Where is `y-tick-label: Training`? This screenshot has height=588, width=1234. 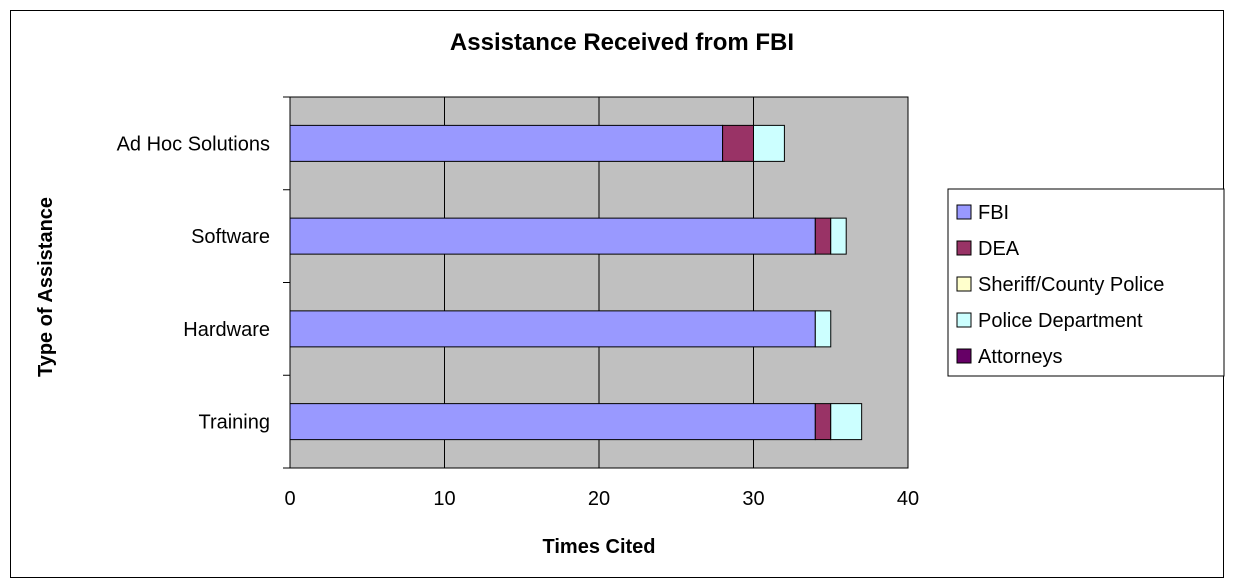 y-tick-label: Training is located at coordinates (234, 423).